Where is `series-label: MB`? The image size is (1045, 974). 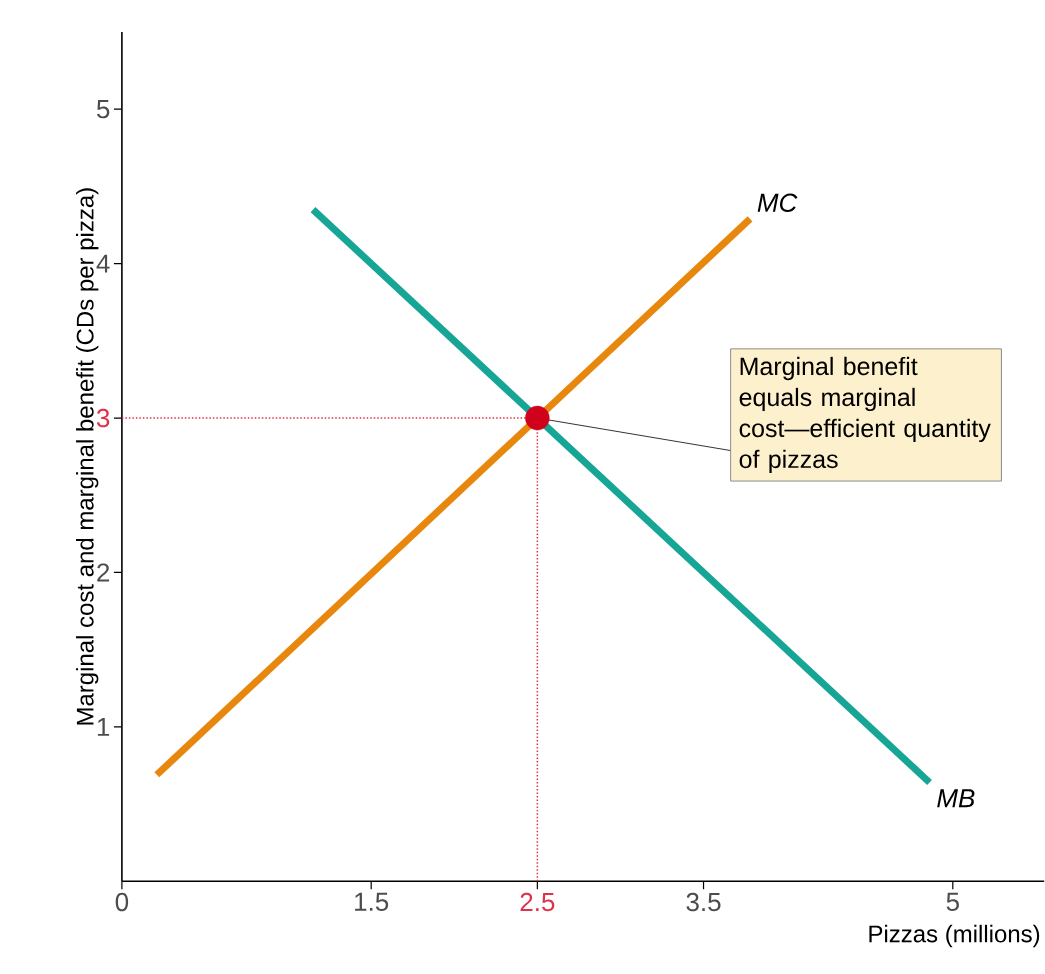 series-label: MB is located at coordinates (956, 798).